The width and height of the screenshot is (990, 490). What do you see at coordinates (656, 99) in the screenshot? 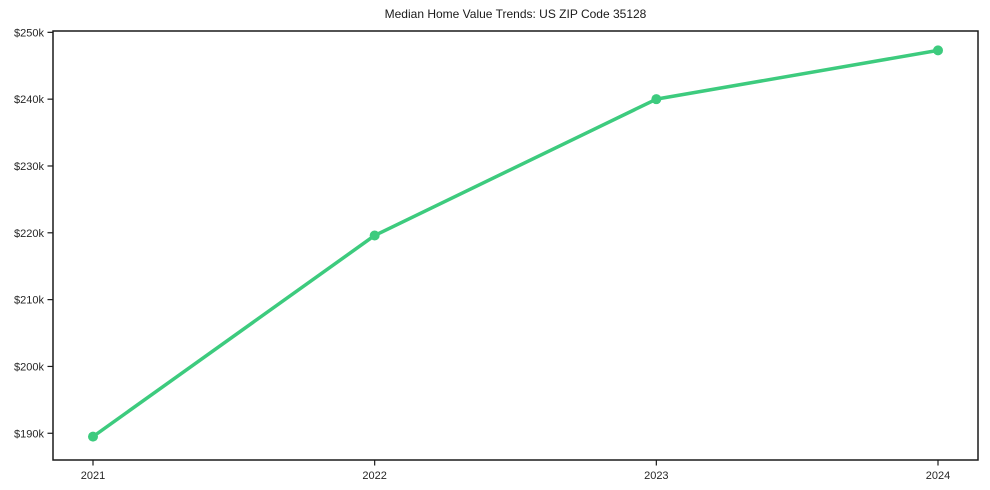
I see `data-point-2023` at bounding box center [656, 99].